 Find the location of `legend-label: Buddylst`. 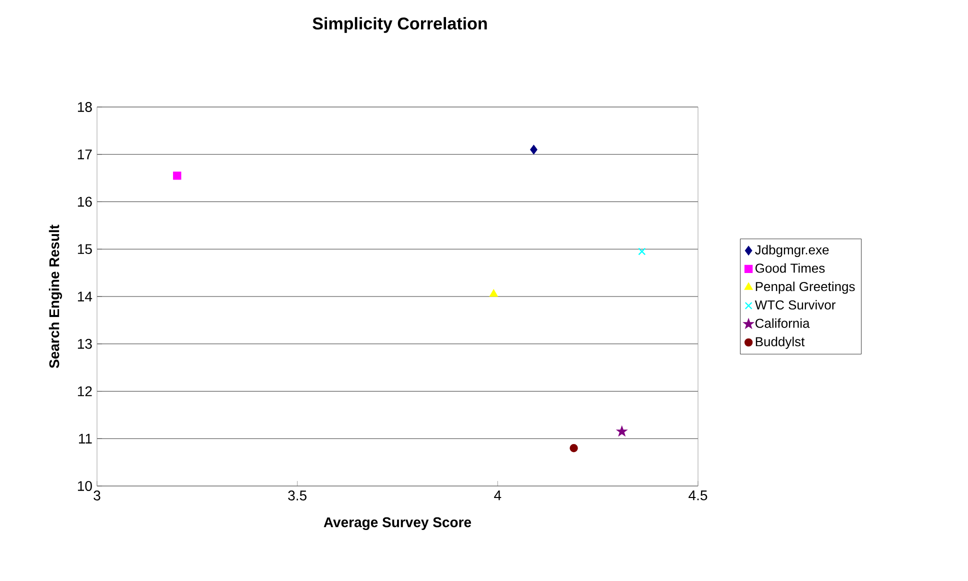

legend-label: Buddylst is located at coordinates (780, 342).